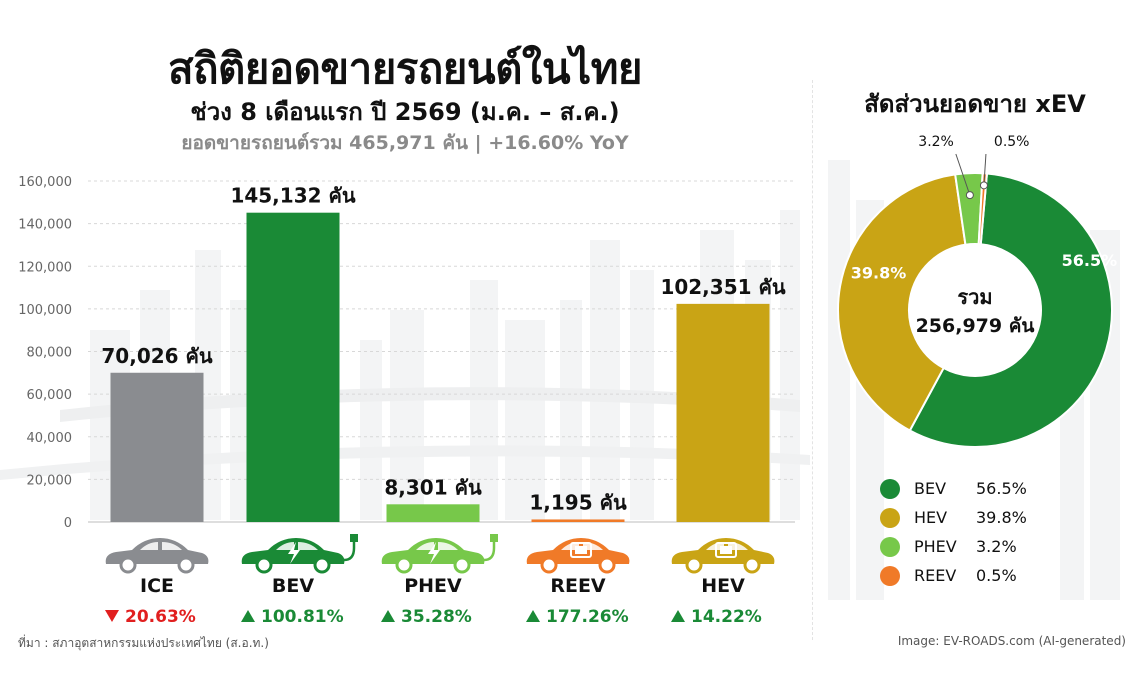  I want to click on bar-value-label: 8,301 คัน, so click(433, 487).